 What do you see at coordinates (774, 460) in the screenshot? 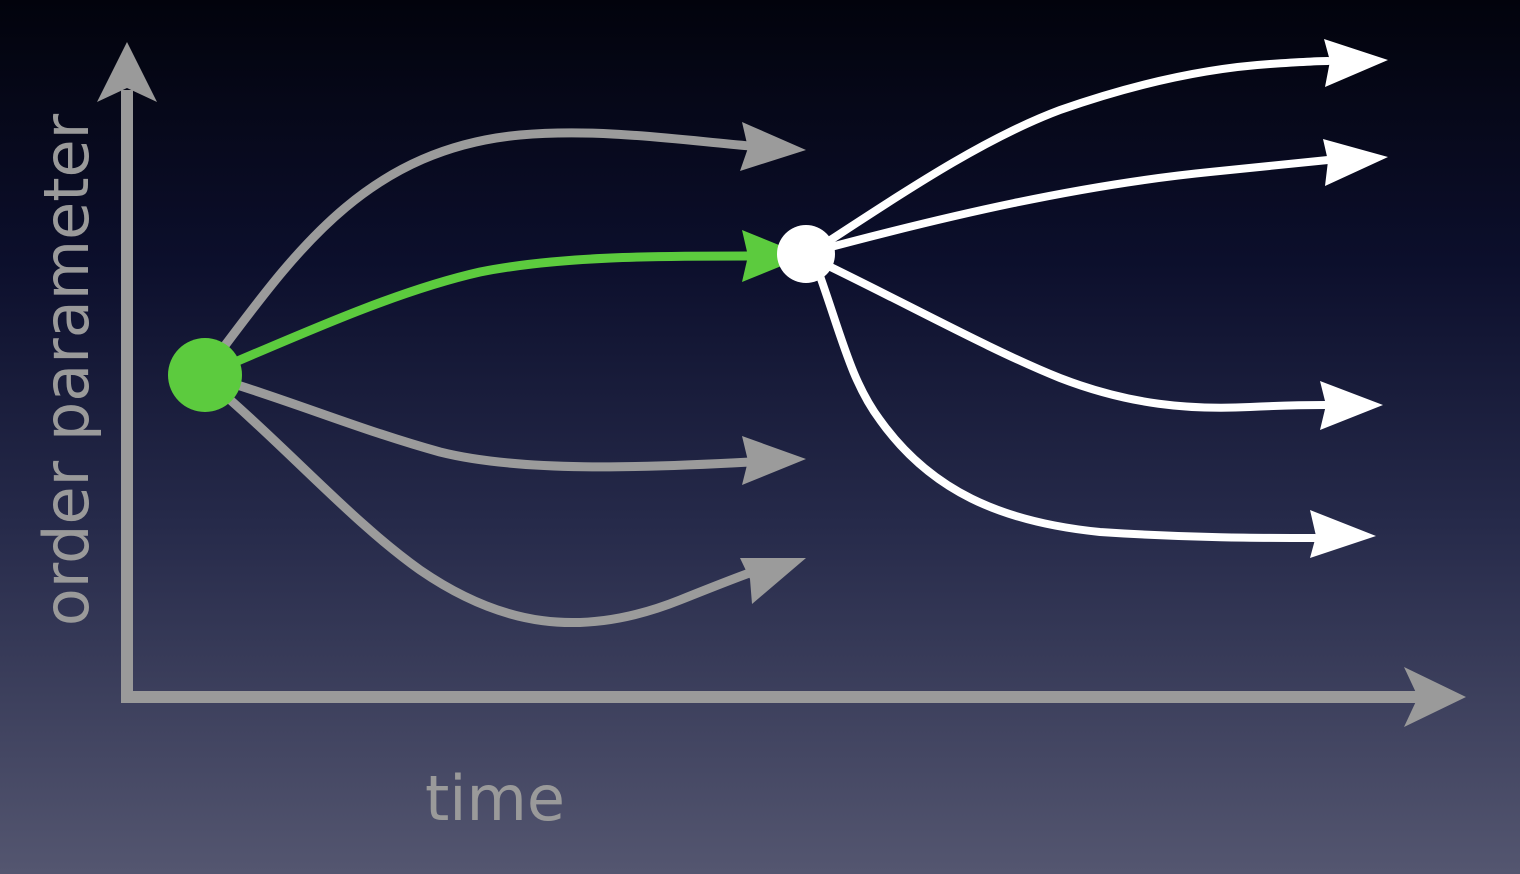
I see `gray-arrowhead-middle` at bounding box center [774, 460].